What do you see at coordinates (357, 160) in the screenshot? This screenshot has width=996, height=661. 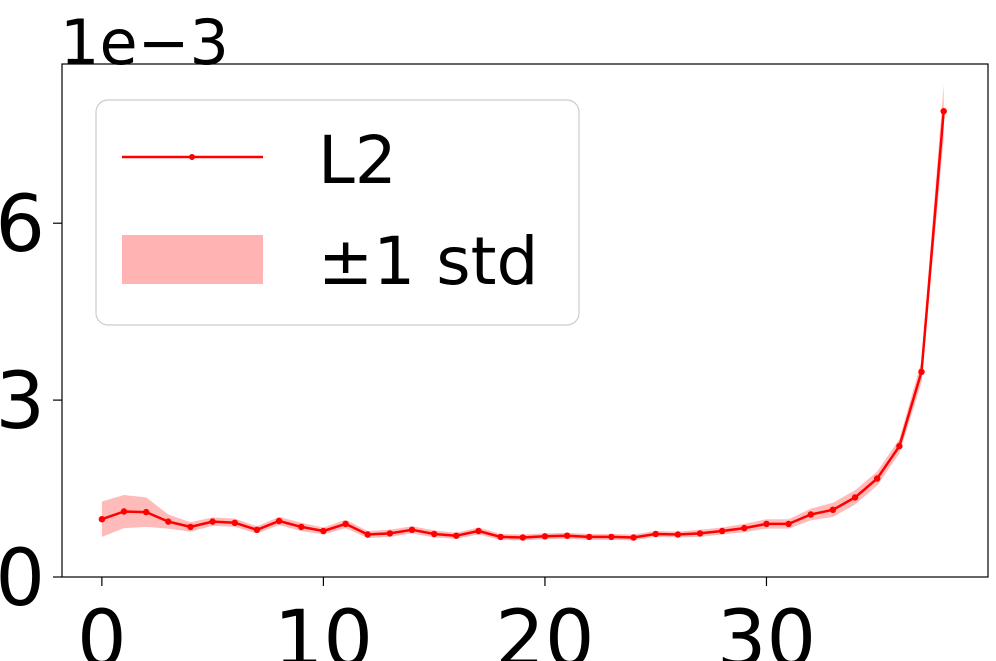 I see `legend-series-label: L2` at bounding box center [357, 160].